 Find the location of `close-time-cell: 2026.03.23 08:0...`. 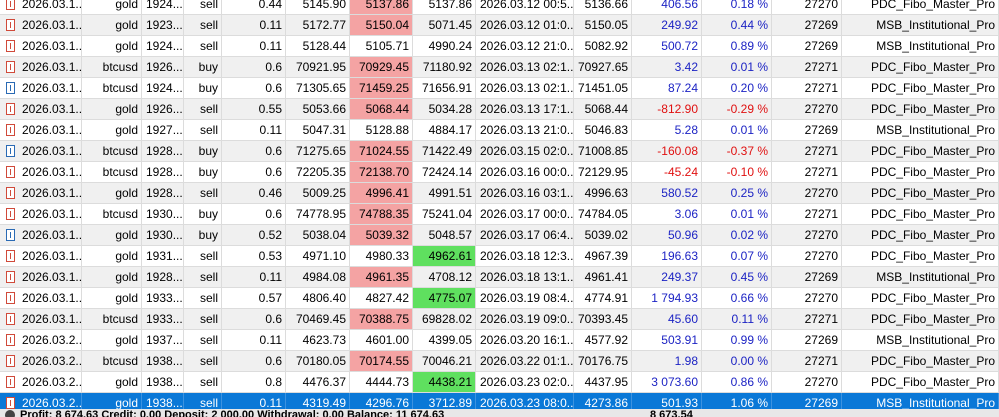

close-time-cell: 2026.03.23 08:0... is located at coordinates (527, 403).